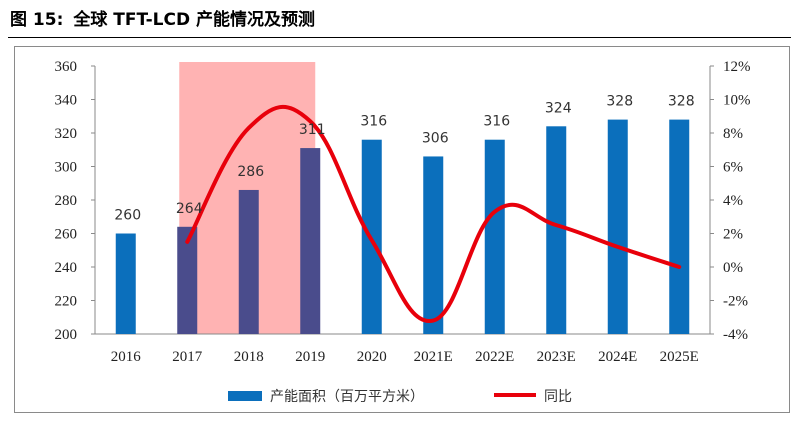 The width and height of the screenshot is (799, 424). I want to click on y-left-tick-label: 240, so click(66, 268).